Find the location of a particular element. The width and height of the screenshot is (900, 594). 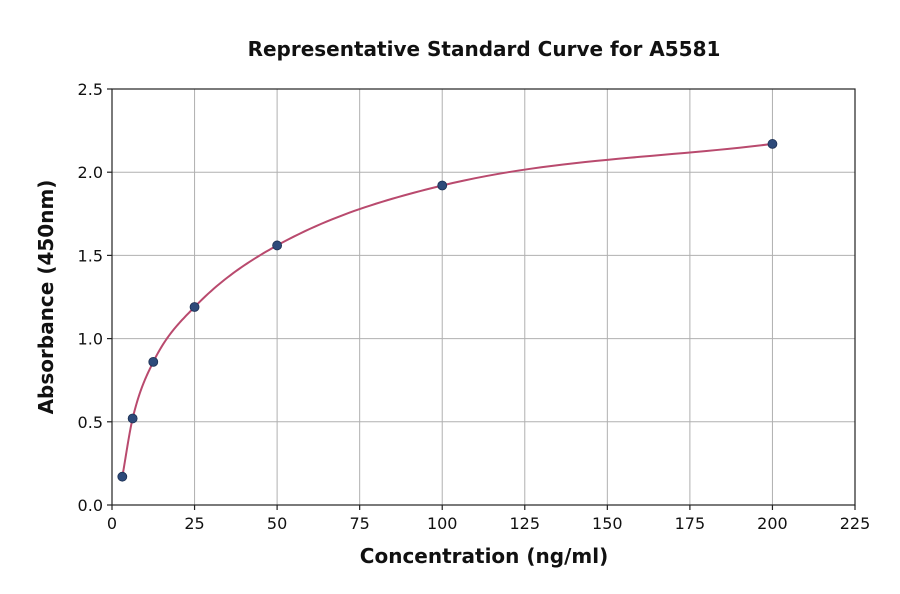

y-tick-label: 2.5 is located at coordinates (90, 89).